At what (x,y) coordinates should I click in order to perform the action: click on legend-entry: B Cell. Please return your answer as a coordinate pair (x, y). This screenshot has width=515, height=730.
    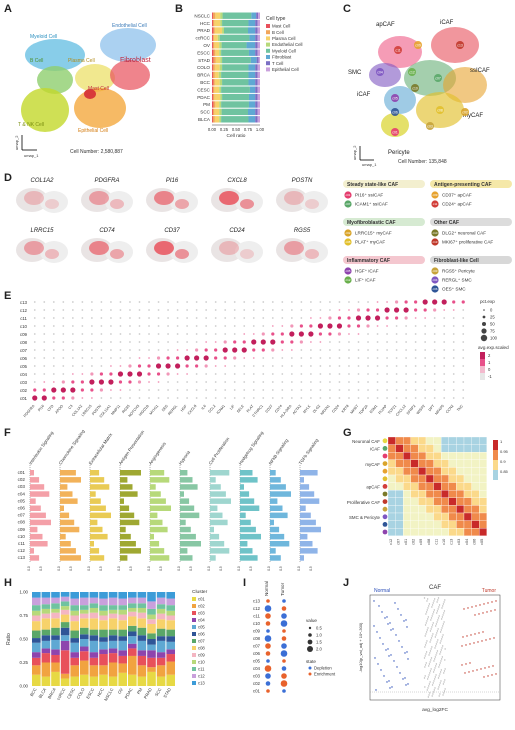
    Looking at the image, I should click on (278, 32).